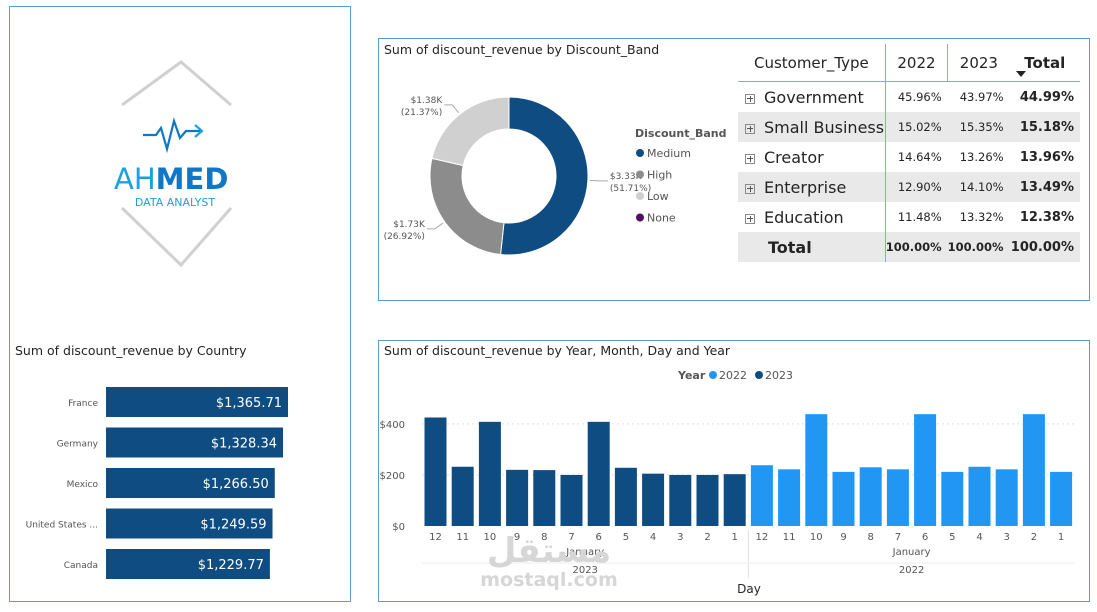  Describe the element at coordinates (78, 445) in the screenshot. I see `country-axis-label: Germany` at that location.